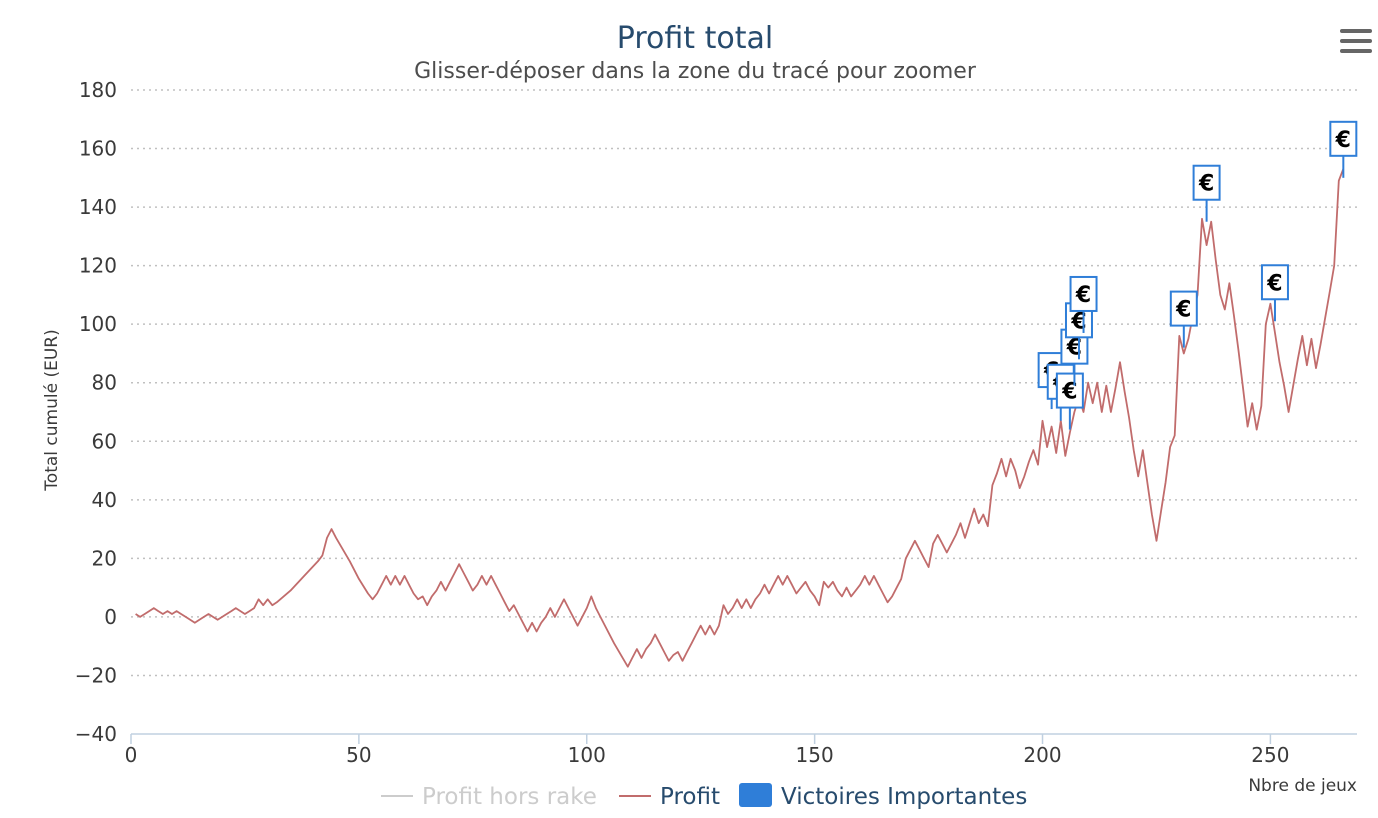 The image size is (1378, 818). Describe the element at coordinates (358, 755) in the screenshot. I see `x-tick-label: 50` at that location.